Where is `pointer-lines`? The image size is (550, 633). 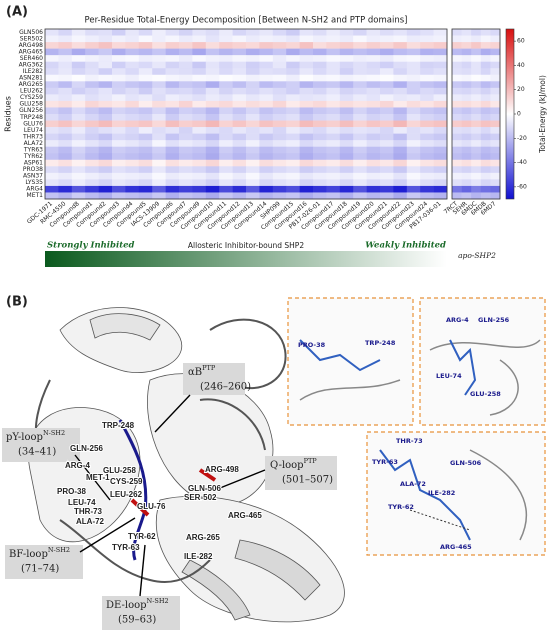
pointer-lines is located at coordinates (170, 495).